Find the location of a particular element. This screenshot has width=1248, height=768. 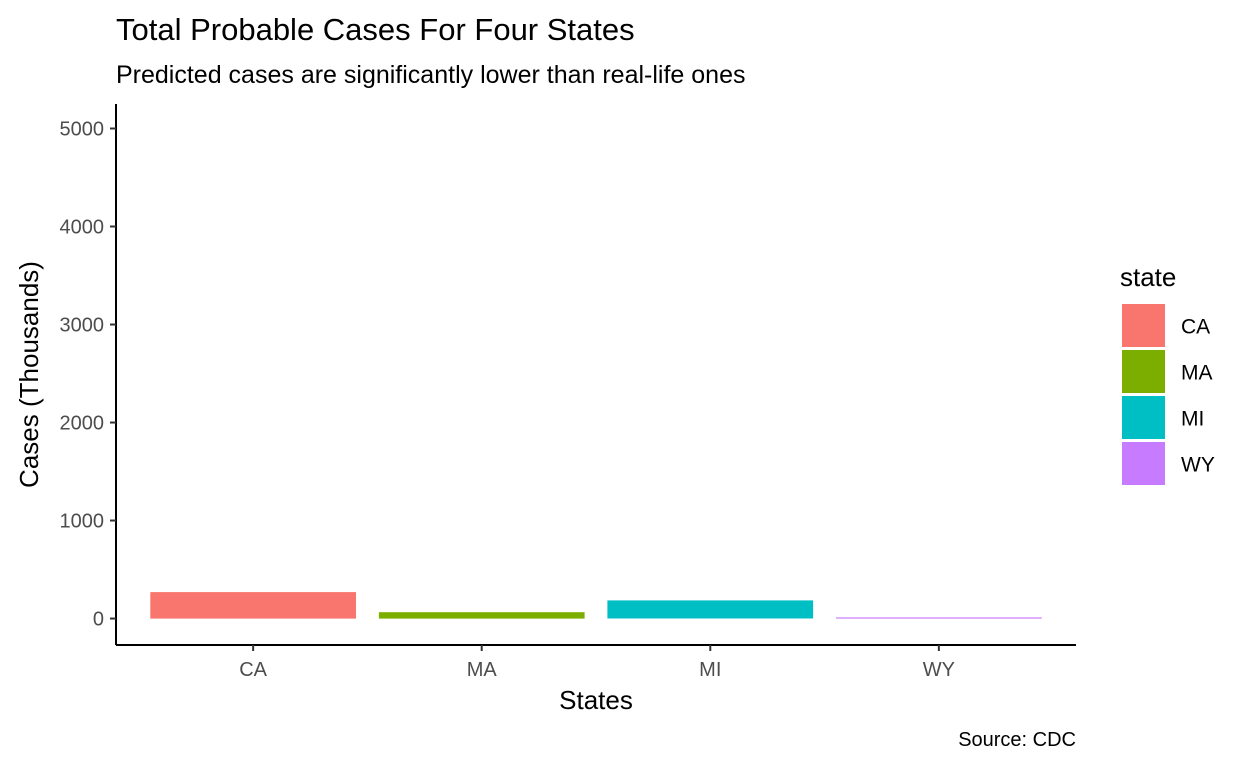

legend-label-mi: MI is located at coordinates (1192, 419).